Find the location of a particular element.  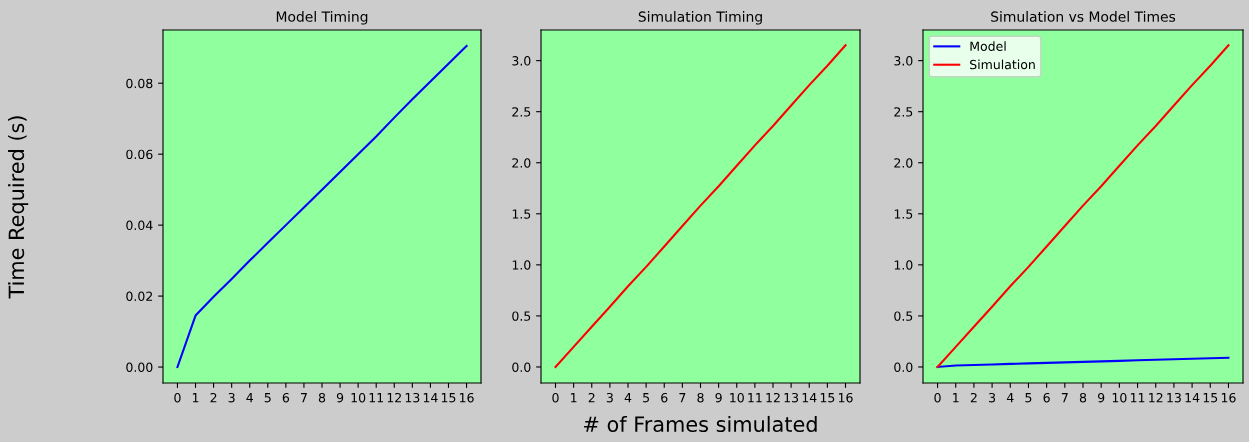

line-series is located at coordinates (1083, 362).